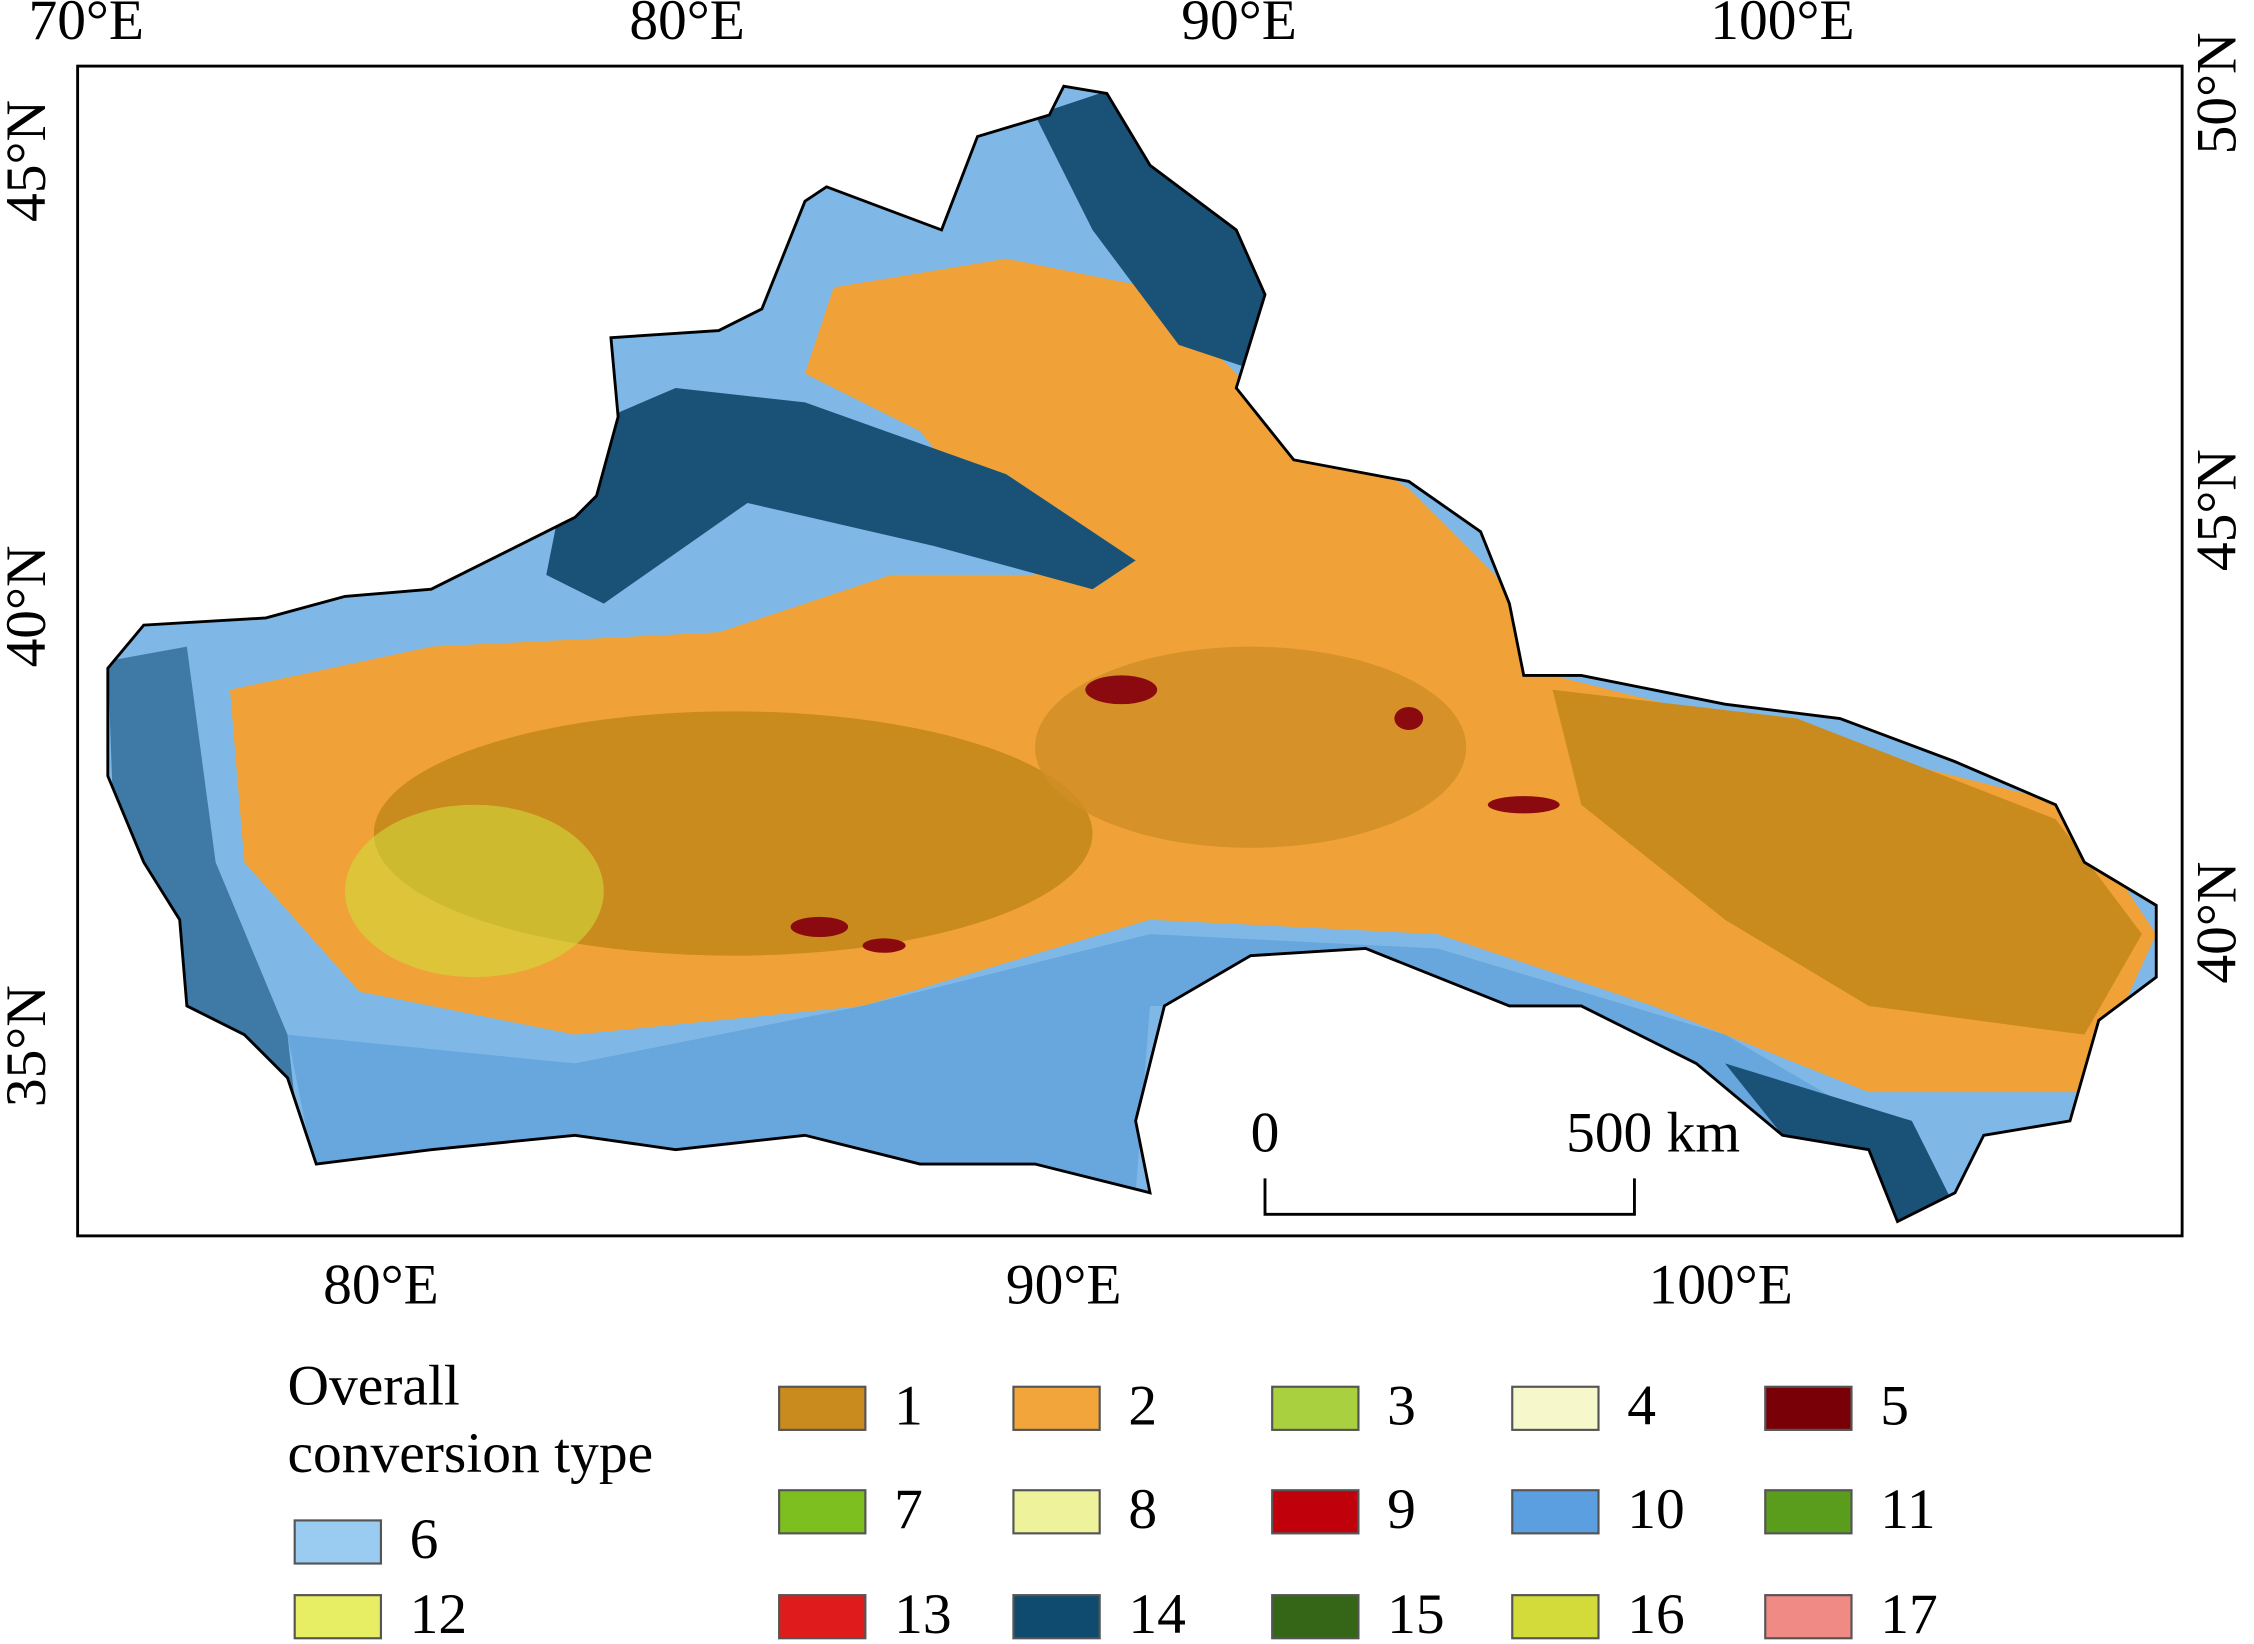 Image resolution: width=2254 pixels, height=1644 pixels. I want to click on legend-label: 4, so click(1641, 1405).